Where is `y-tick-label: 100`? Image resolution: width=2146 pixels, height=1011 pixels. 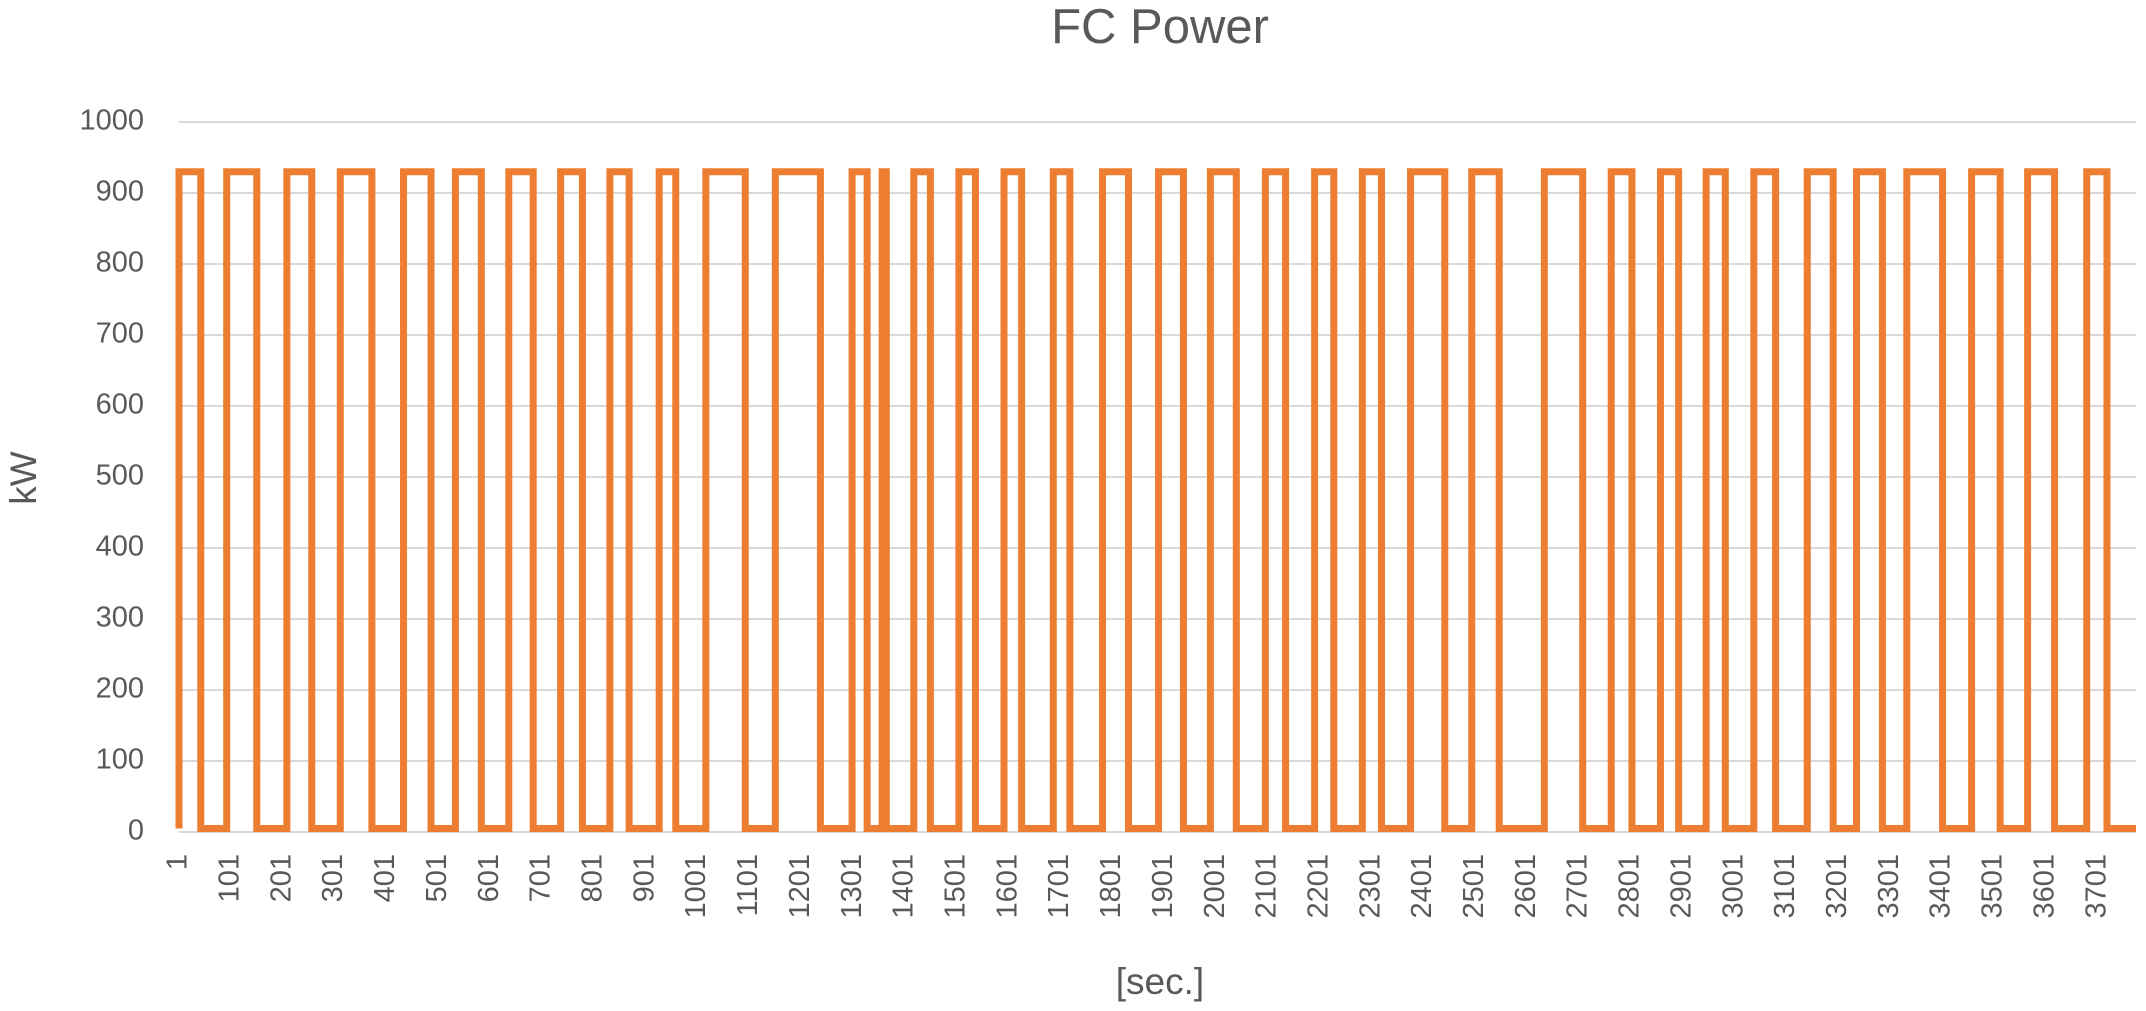 y-tick-label: 100 is located at coordinates (120, 760).